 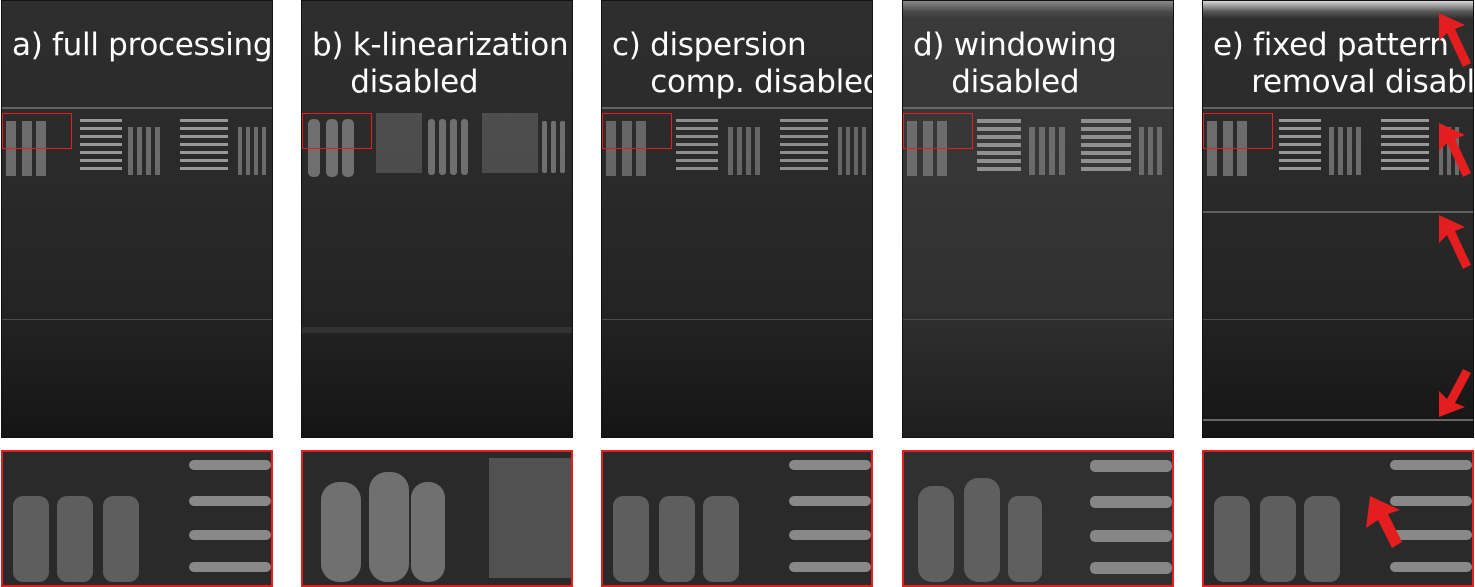 I want to click on panel-a-label: a) full processing, so click(x=142, y=45).